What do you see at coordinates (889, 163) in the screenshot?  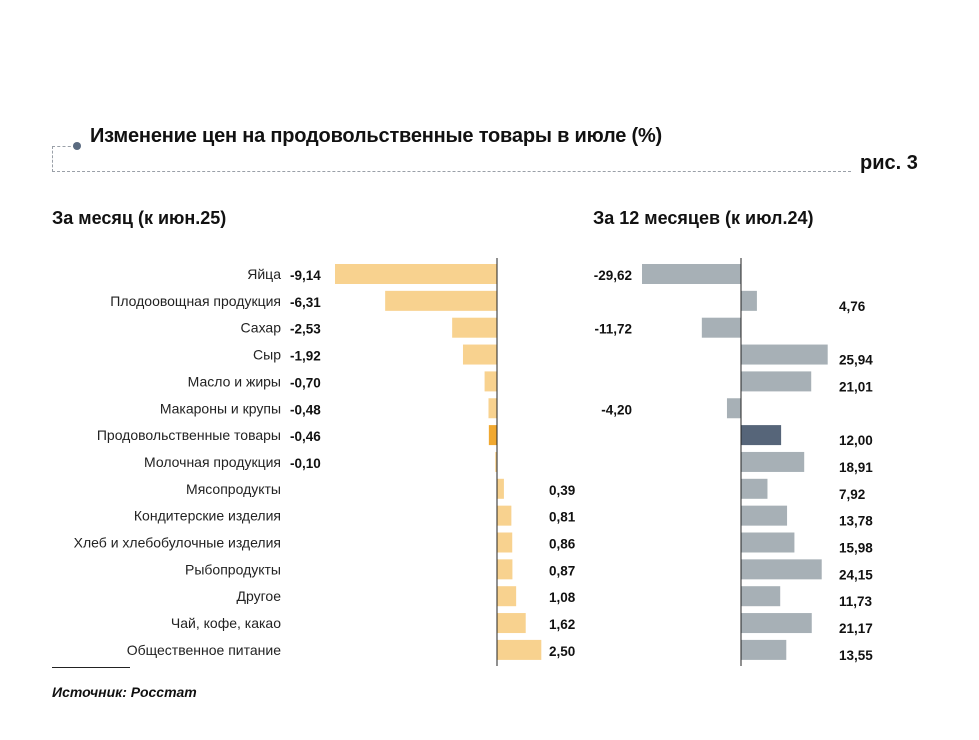 I see `figure-label: рис. 3` at bounding box center [889, 163].